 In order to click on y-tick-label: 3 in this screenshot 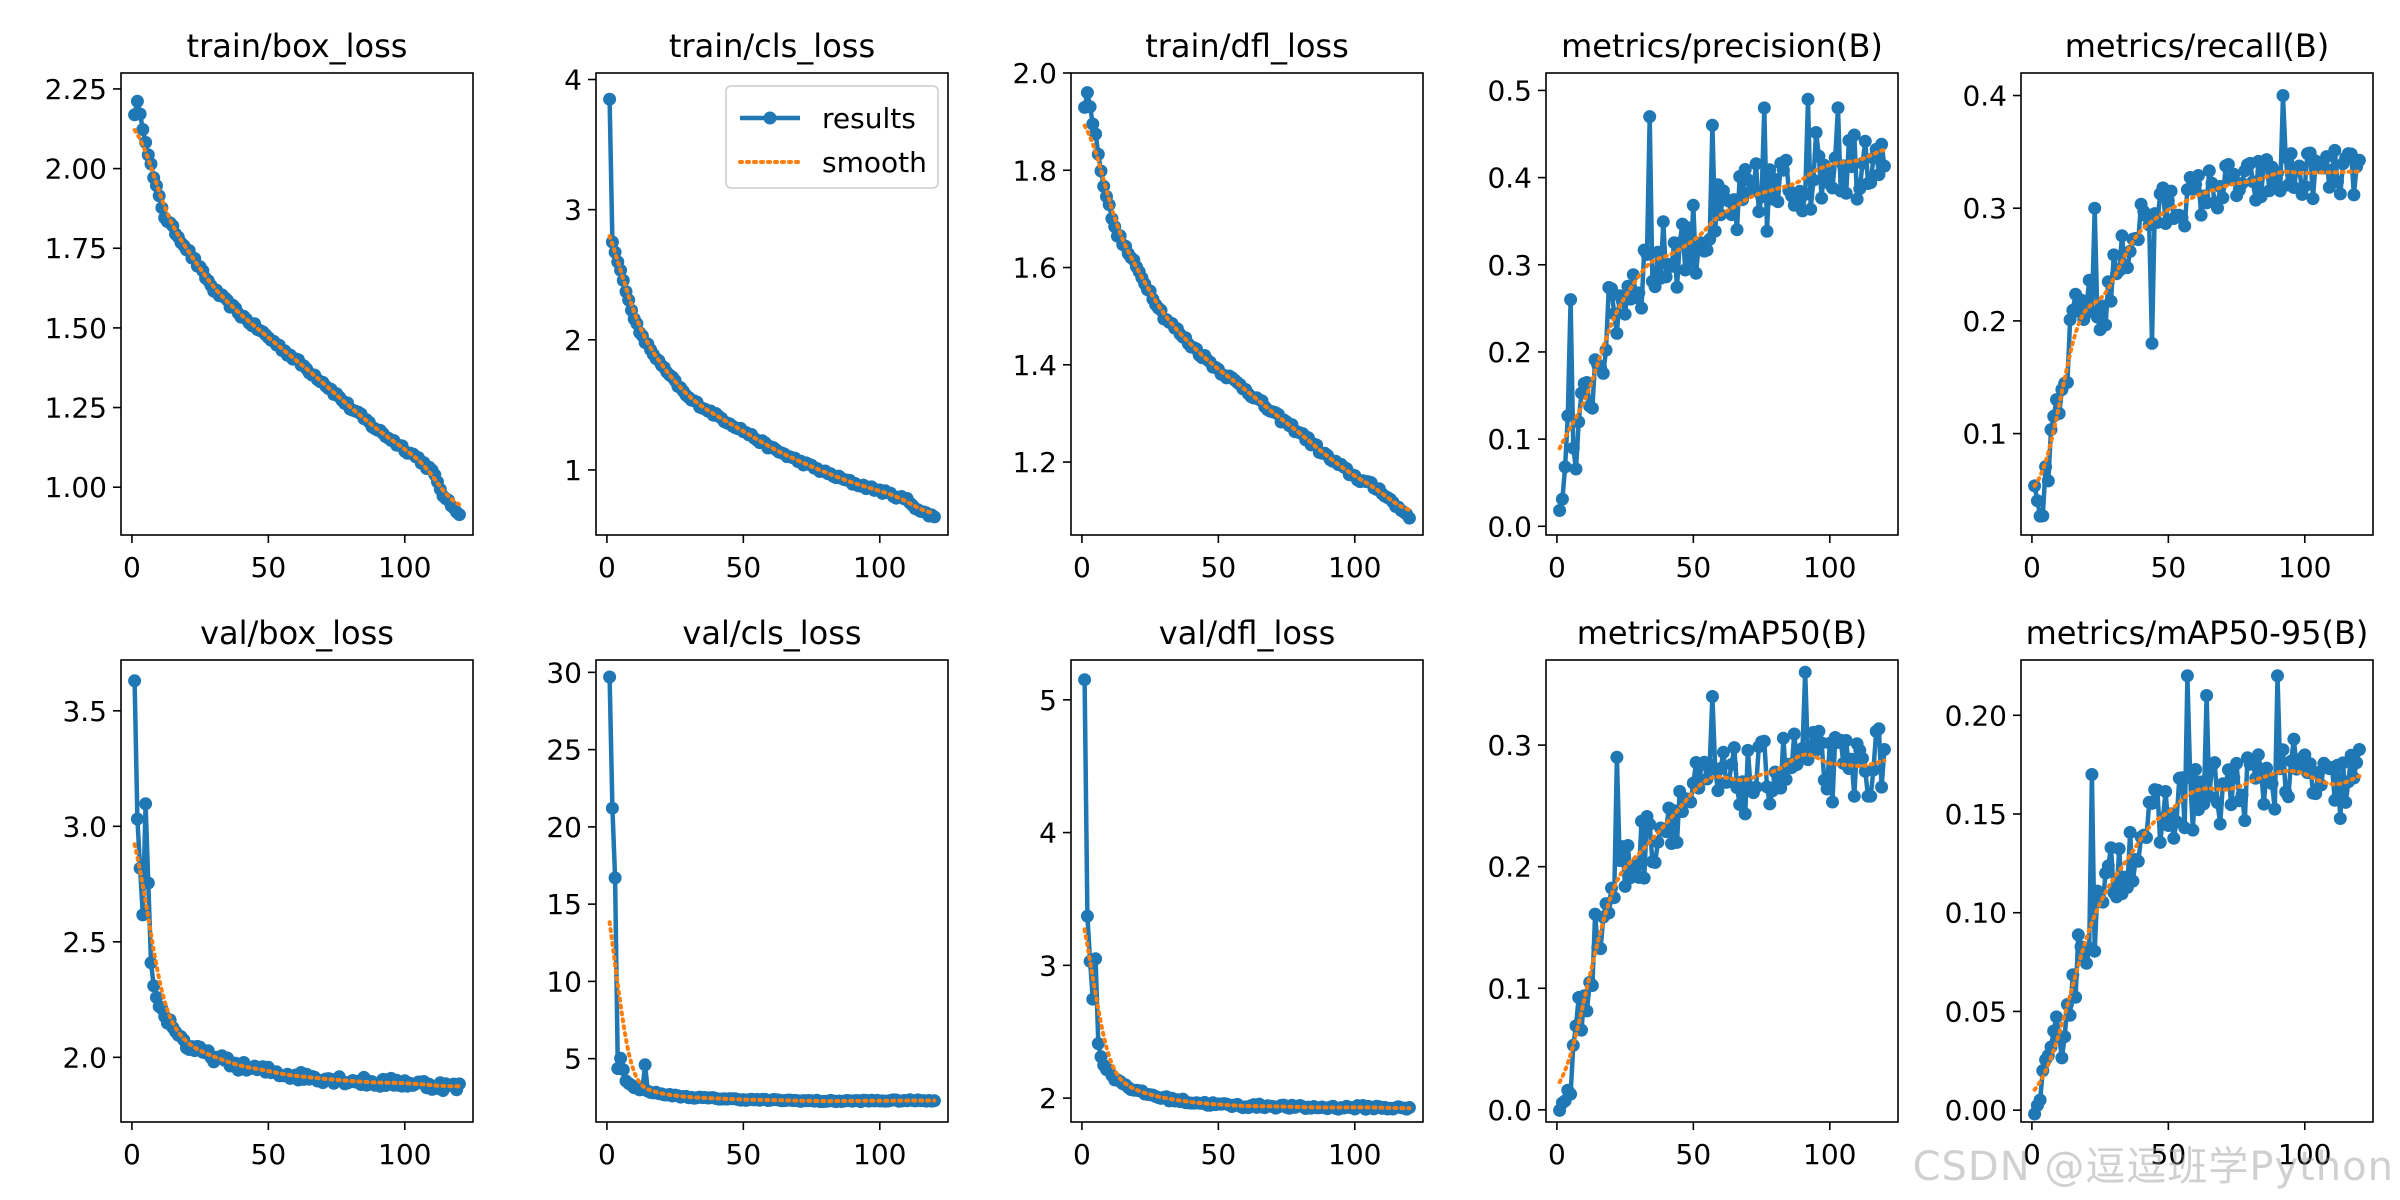, I will do `click(573, 210)`.